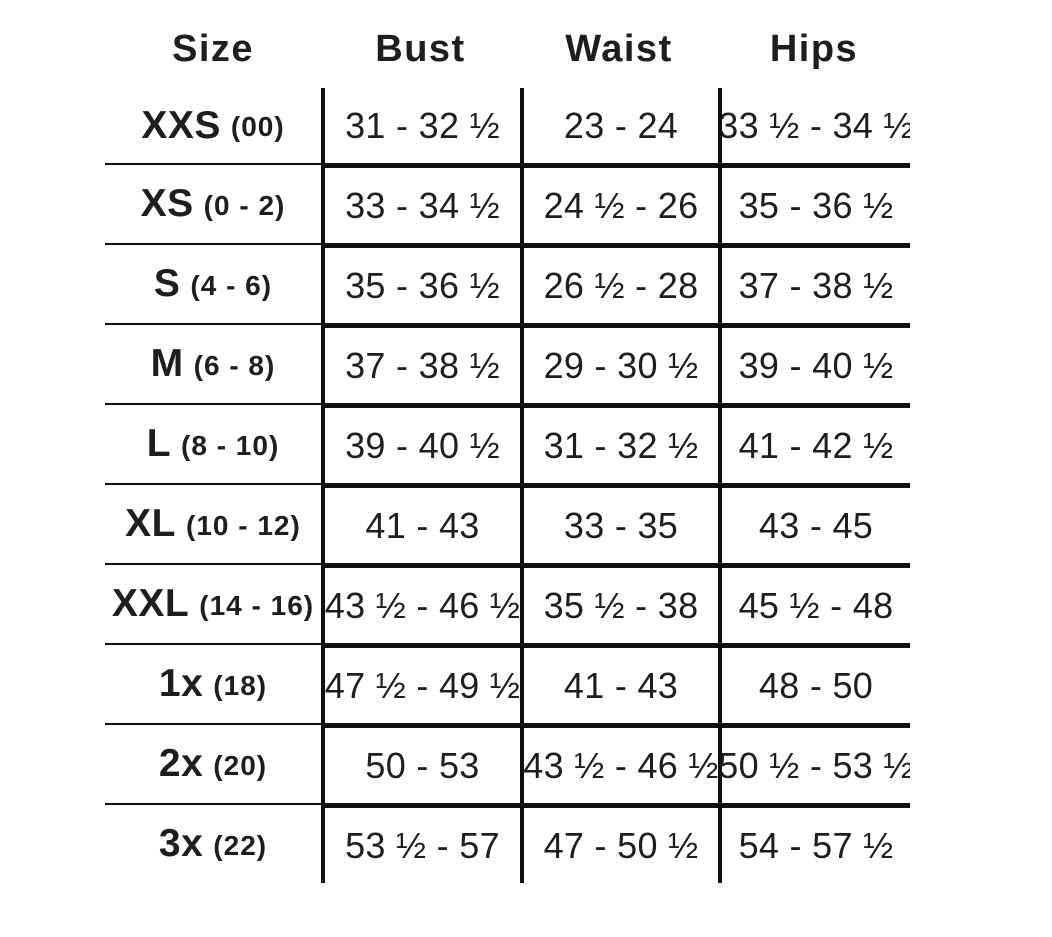 The image size is (1052, 937). What do you see at coordinates (507, 44) in the screenshot?
I see `table-header: Size Bust Waist Hips` at bounding box center [507, 44].